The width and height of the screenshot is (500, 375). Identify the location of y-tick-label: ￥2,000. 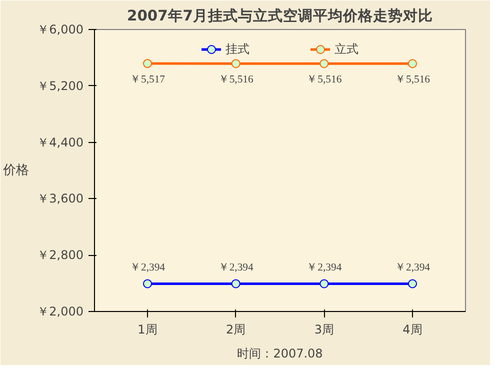
(60, 311).